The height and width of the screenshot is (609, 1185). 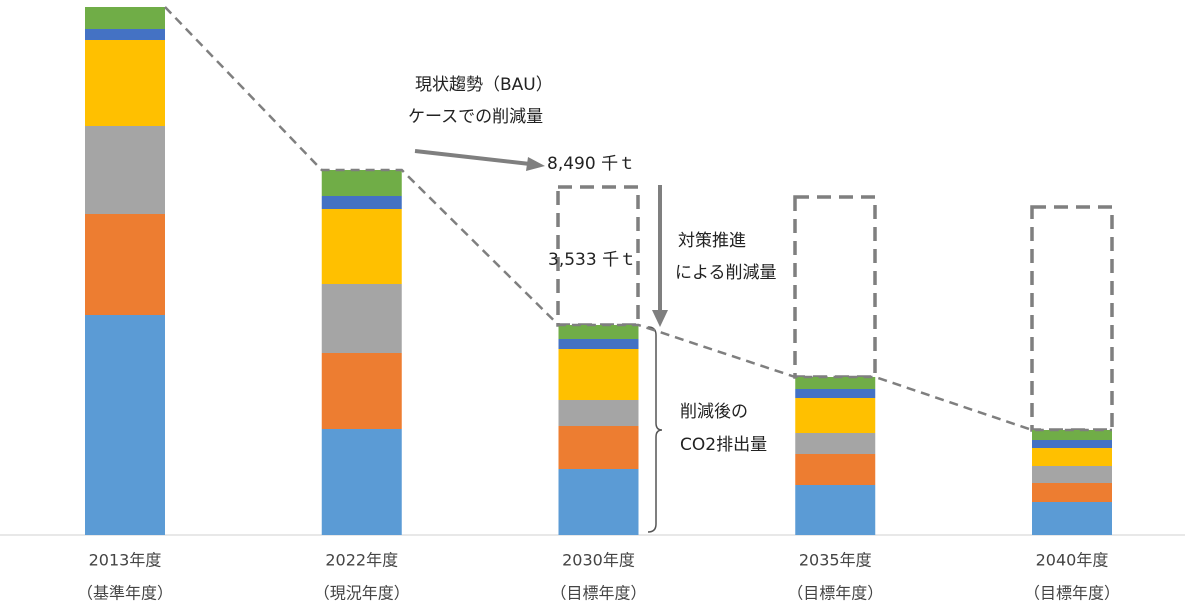 I want to click on x-tick-label: 2013年度, so click(x=125, y=560).